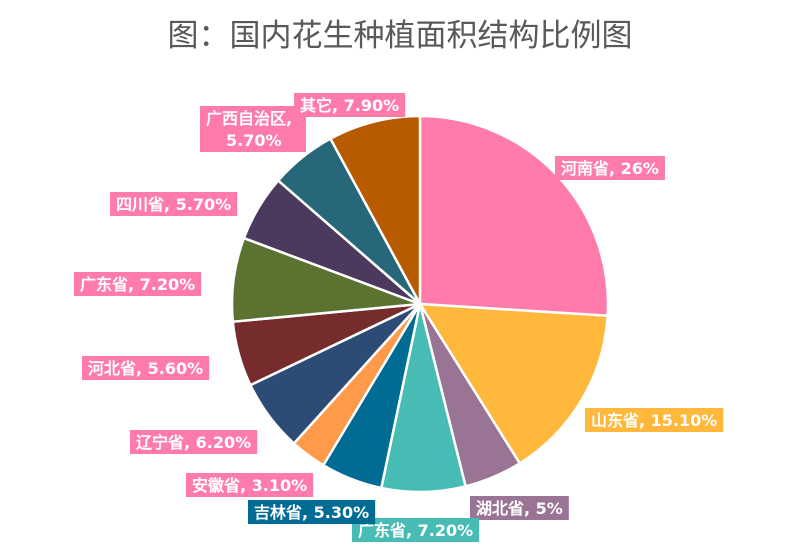 This screenshot has width=800, height=558. I want to click on slice-label-text-10: 广西自治区, 5.70%, so click(249, 129).